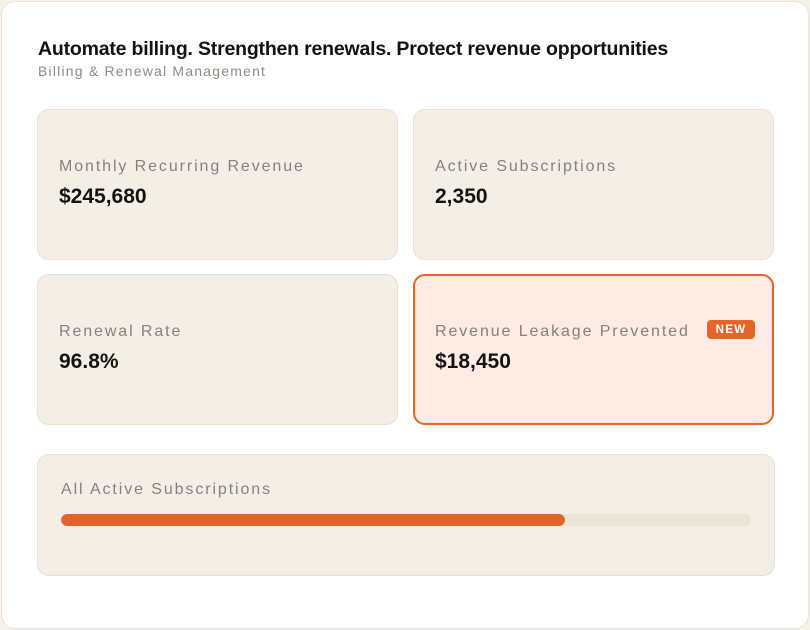 This screenshot has width=810, height=630. I want to click on metric-label: Renewal Rate, so click(121, 331).